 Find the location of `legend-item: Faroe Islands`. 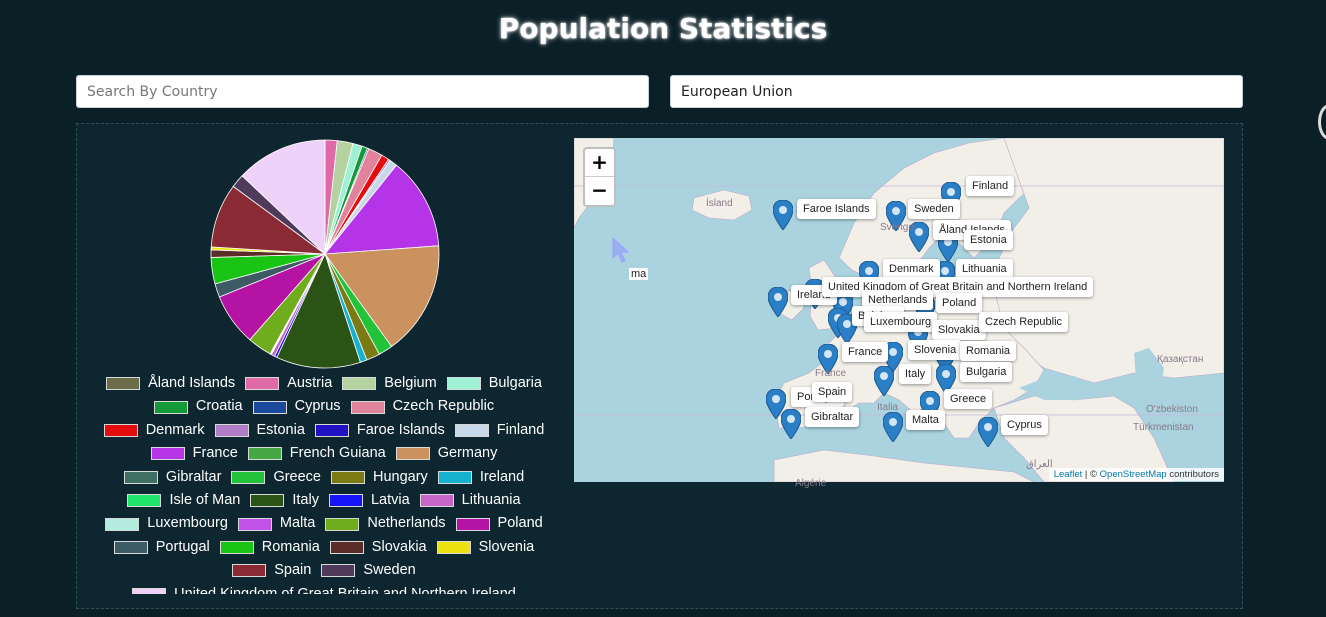

legend-item: Faroe Islands is located at coordinates (379, 430).